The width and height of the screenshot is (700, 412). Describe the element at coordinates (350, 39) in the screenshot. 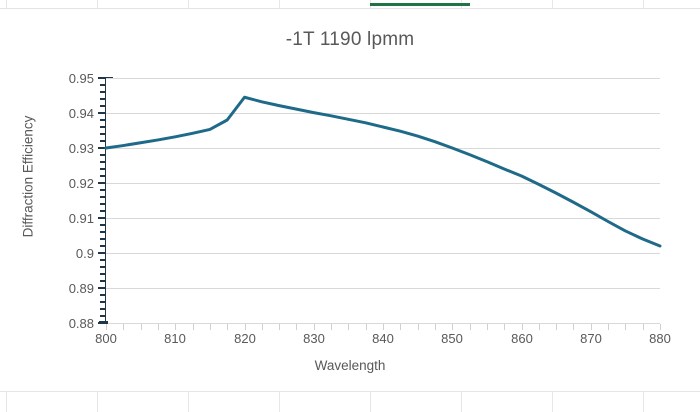

I see `chart-title: -1T 1190 lpmm` at that location.